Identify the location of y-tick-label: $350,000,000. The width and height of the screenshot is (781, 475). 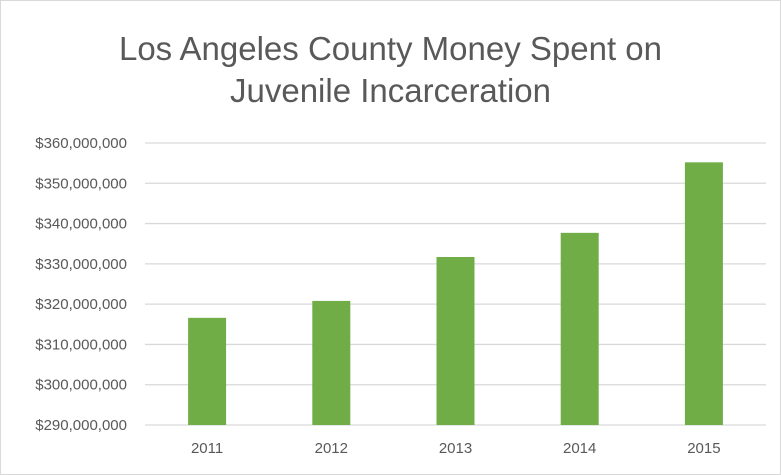
(81, 183).